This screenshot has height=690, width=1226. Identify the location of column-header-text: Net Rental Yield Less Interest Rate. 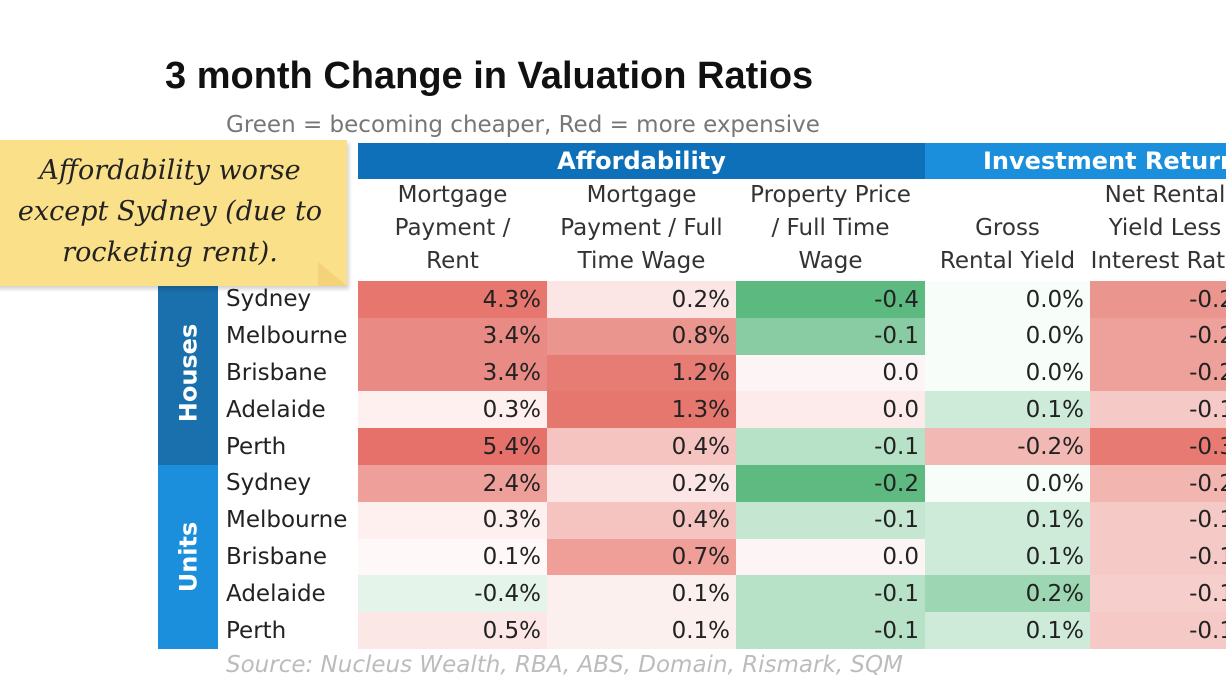
(1158, 228).